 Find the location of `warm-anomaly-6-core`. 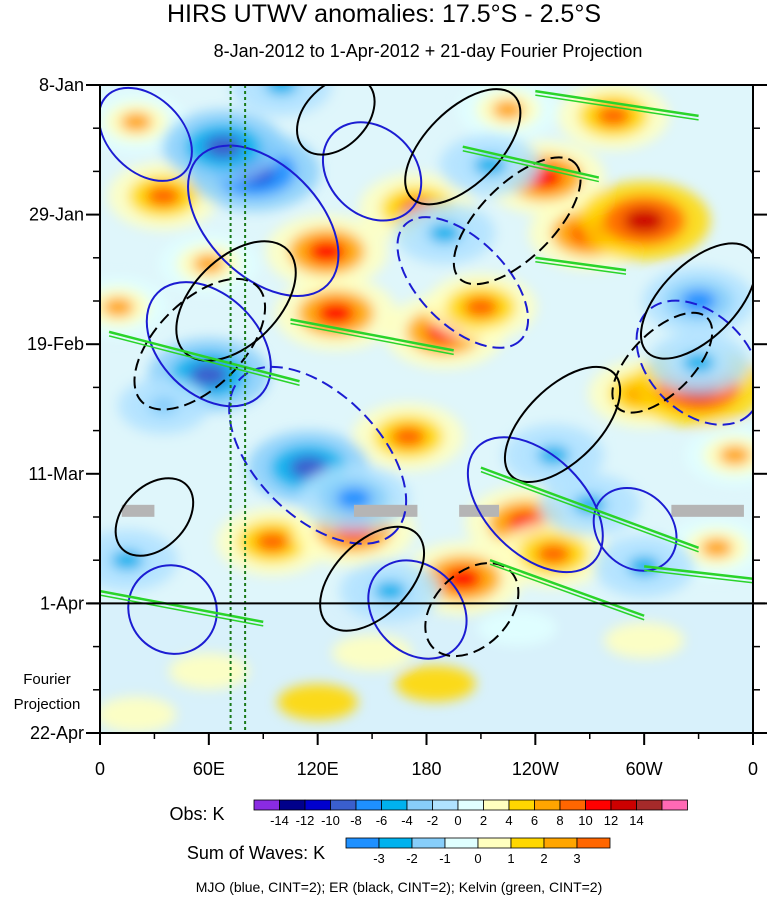

warm-anomaly-6-core is located at coordinates (613, 116).